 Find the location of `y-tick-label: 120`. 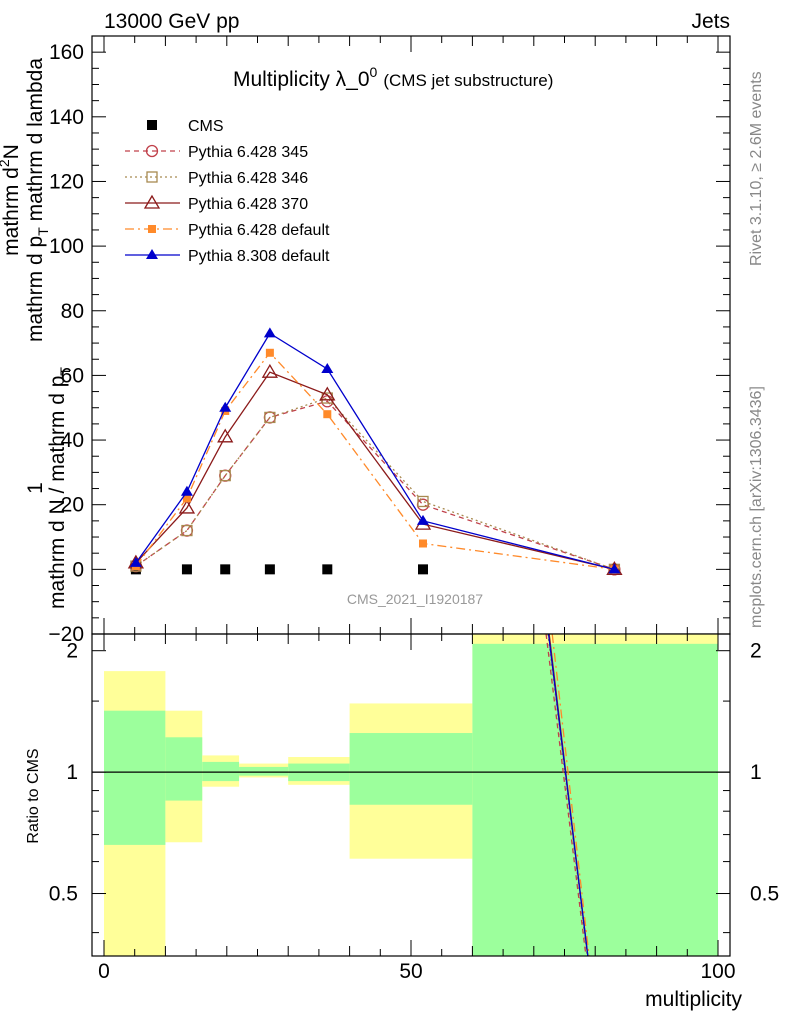

y-tick-label: 120 is located at coordinates (66, 181).